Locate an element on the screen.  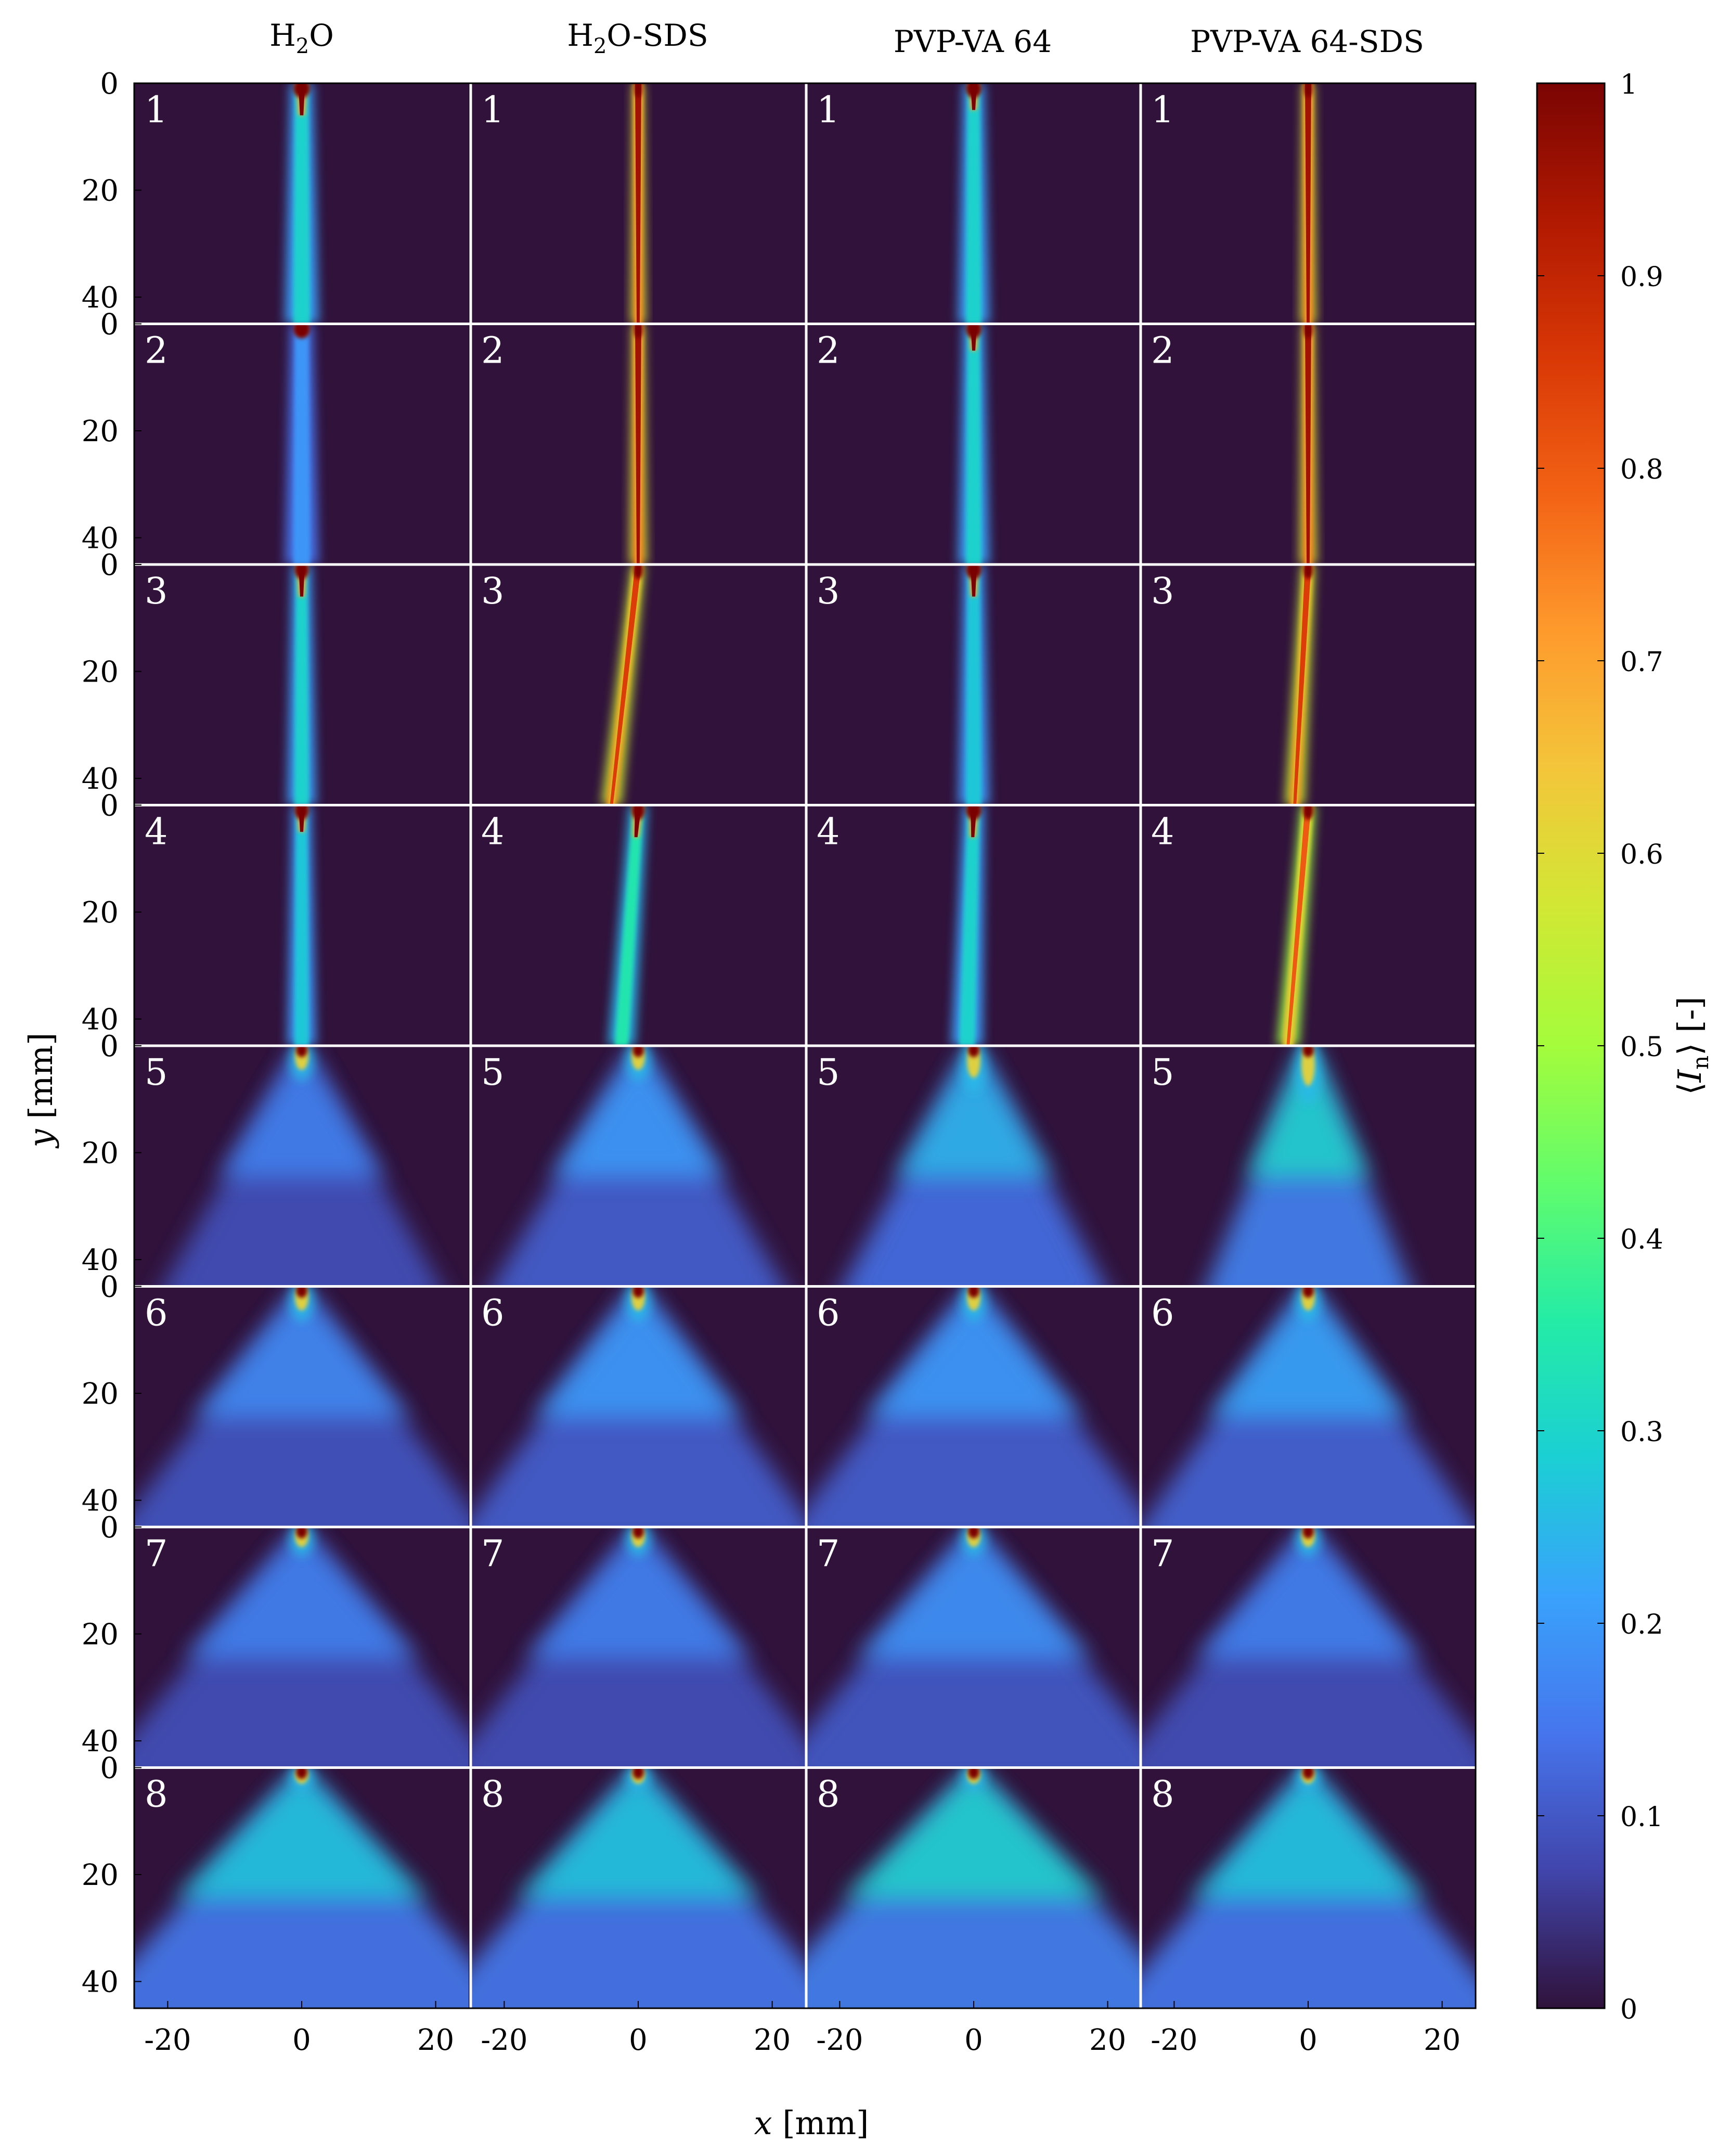
panel-3-6: 6 is located at coordinates (974, 1407).